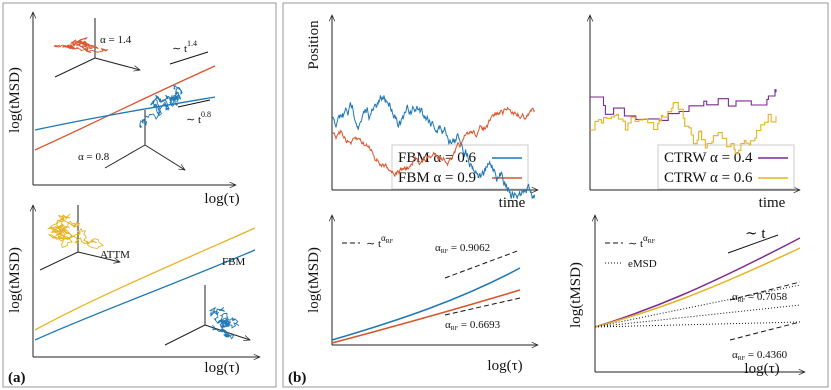 The width and height of the screenshot is (831, 390). I want to click on annotation: FBM, so click(233, 262).